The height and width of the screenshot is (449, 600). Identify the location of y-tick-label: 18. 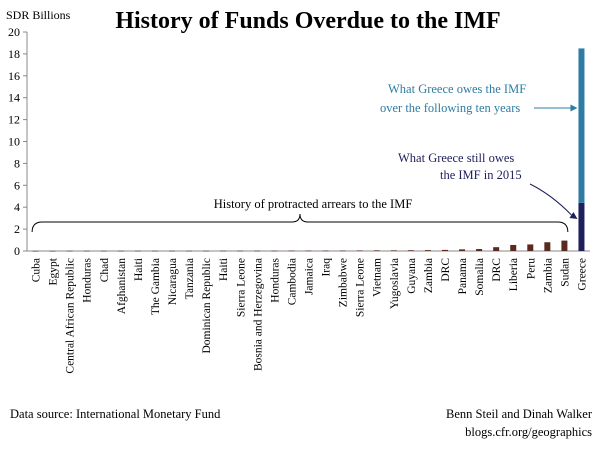
(14, 54).